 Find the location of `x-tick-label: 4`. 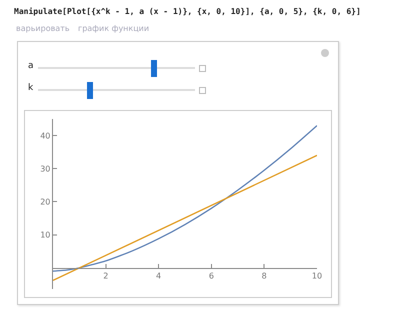

x-tick-label: 4 is located at coordinates (159, 275).